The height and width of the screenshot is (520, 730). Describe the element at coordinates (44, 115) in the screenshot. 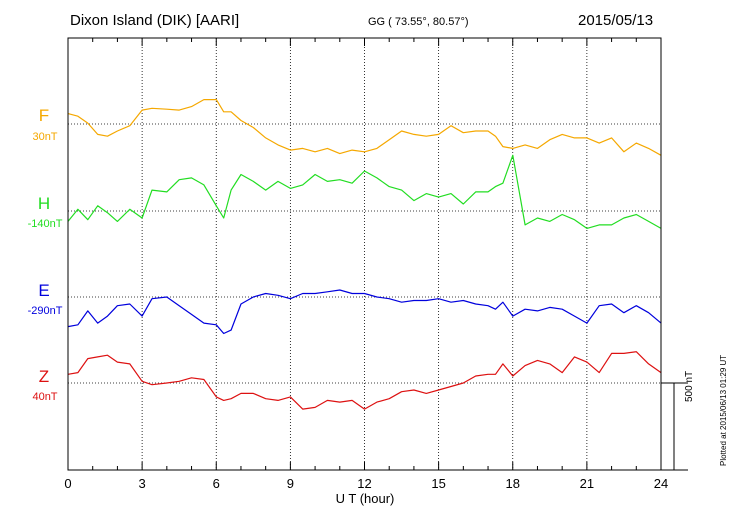

I see `component-label-f: F` at that location.